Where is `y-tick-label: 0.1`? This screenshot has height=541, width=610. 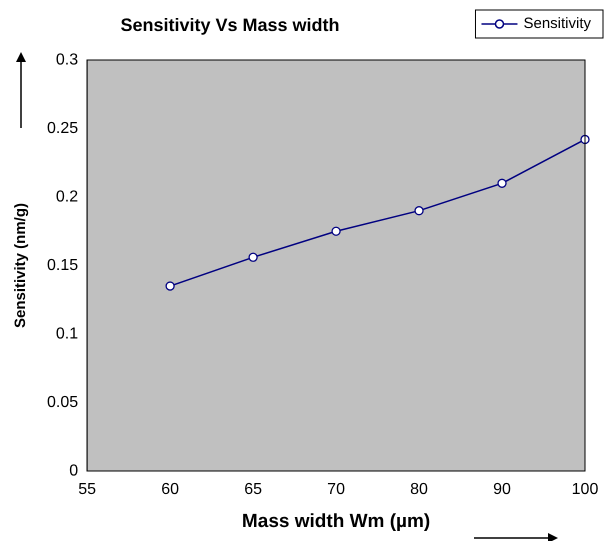 y-tick-label: 0.1 is located at coordinates (67, 333).